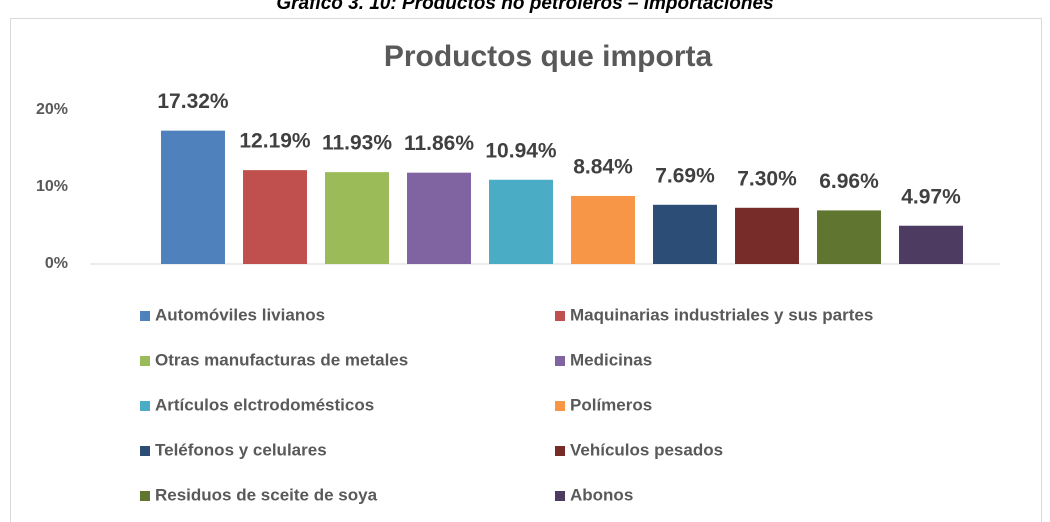 The width and height of the screenshot is (1050, 522). Describe the element at coordinates (601, 494) in the screenshot. I see `legend-label: Abonos` at that location.